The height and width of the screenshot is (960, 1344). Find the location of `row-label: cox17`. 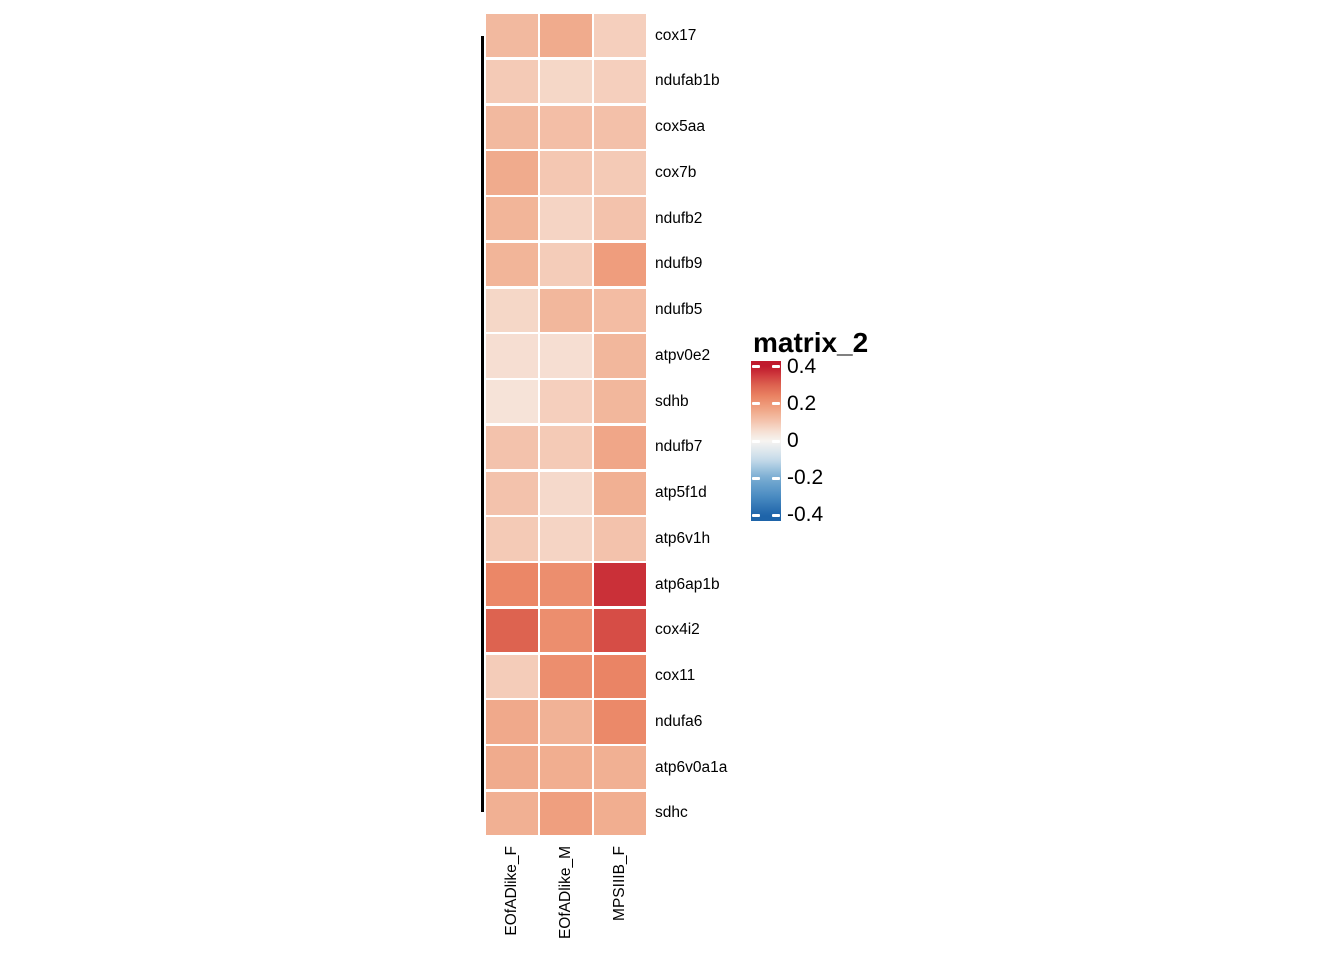

row-label: cox17 is located at coordinates (676, 35).